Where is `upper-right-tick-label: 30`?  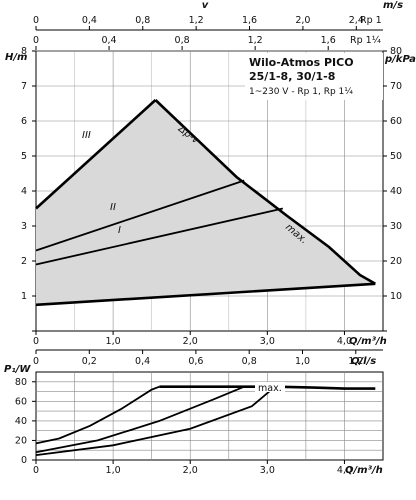 upper-right-tick-label: 30 is located at coordinates (396, 226).